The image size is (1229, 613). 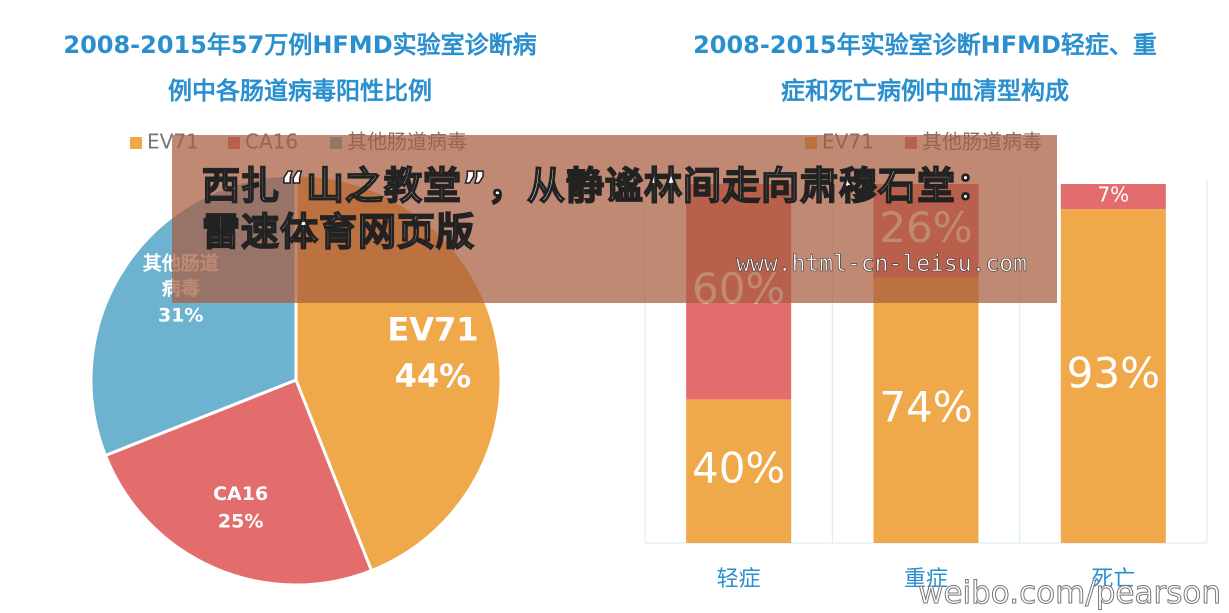 I want to click on x-tick-label: 重症, so click(x=926, y=579).